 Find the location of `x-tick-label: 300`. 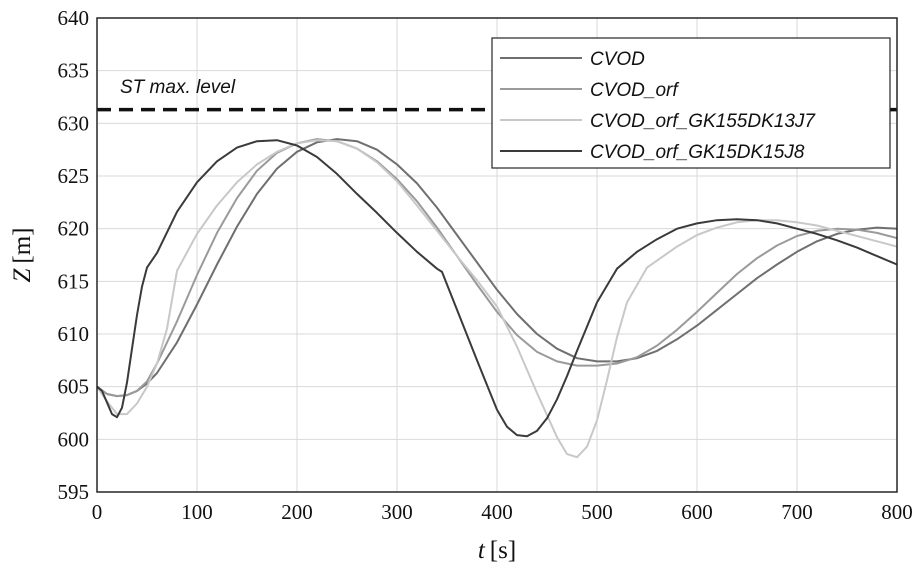

x-tick-label: 300 is located at coordinates (397, 512).